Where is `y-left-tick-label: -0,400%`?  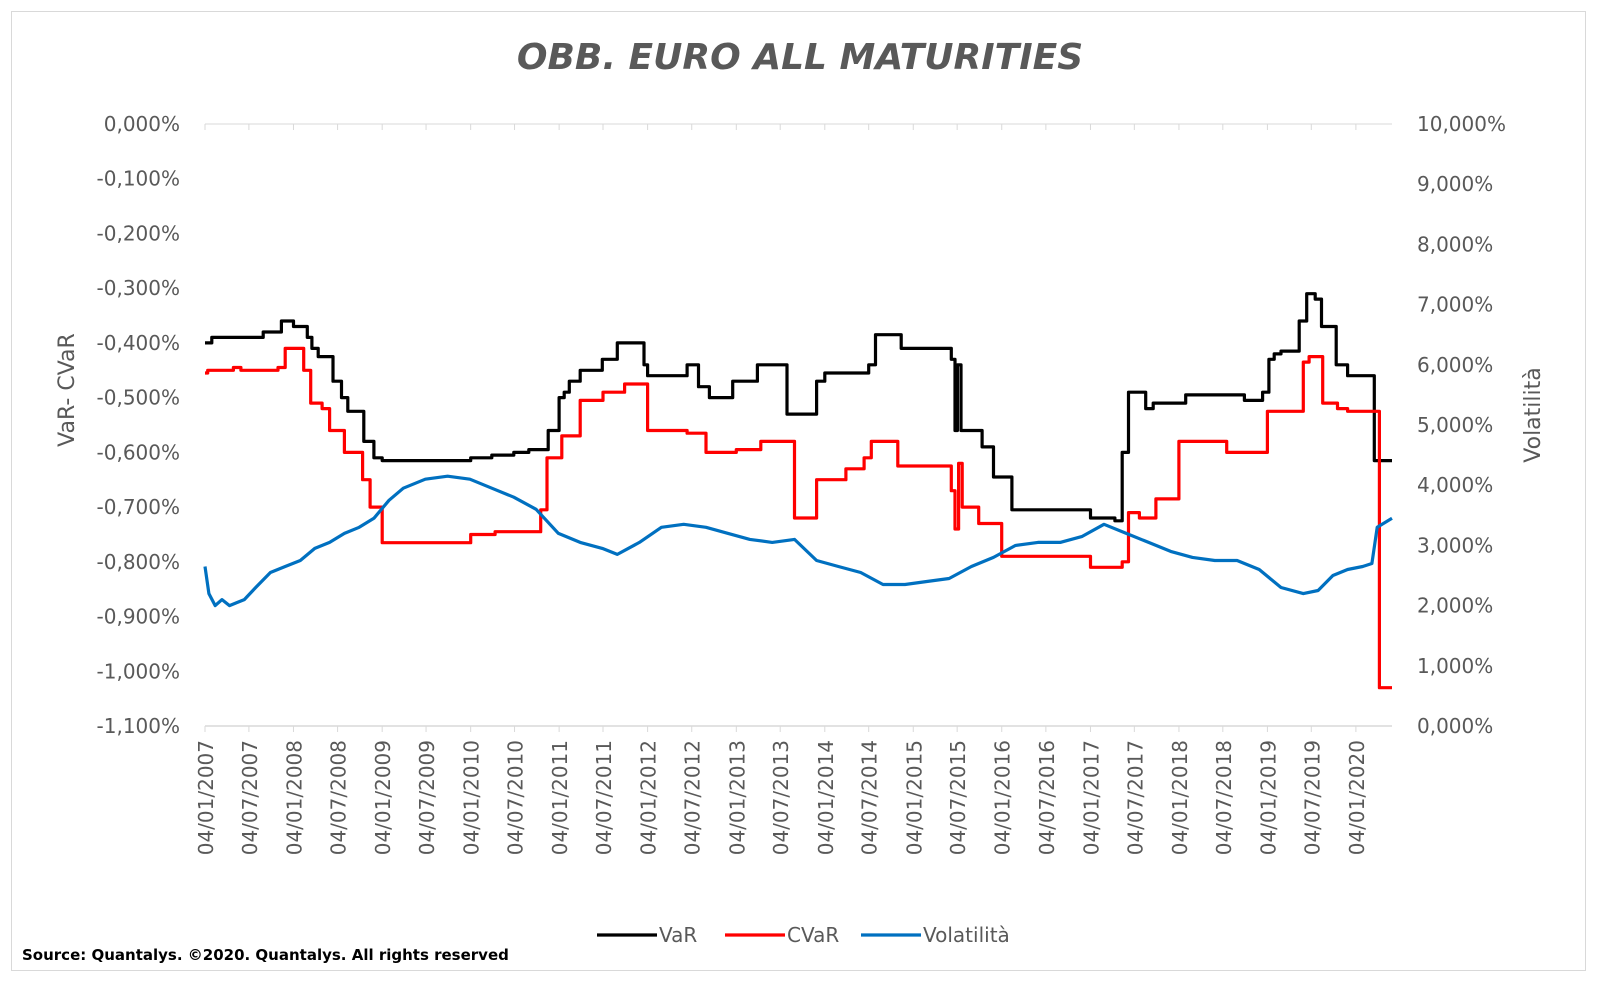
y-left-tick-label: -0,400% is located at coordinates (138, 343).